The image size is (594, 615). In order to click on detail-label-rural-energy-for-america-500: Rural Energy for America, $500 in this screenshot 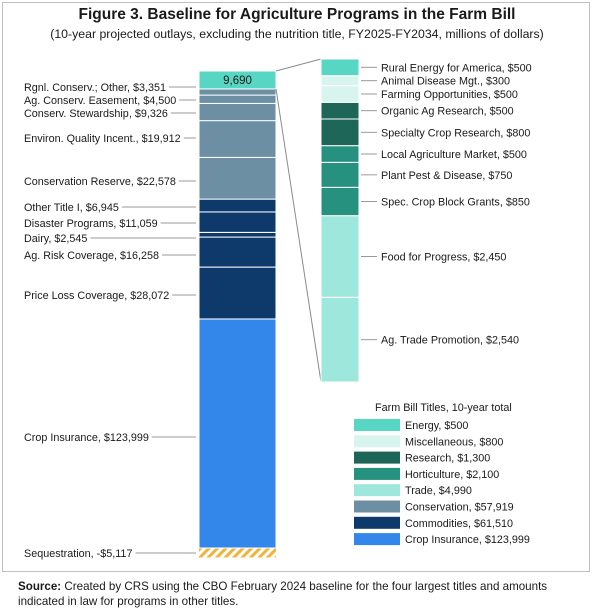, I will do `click(456, 68)`.